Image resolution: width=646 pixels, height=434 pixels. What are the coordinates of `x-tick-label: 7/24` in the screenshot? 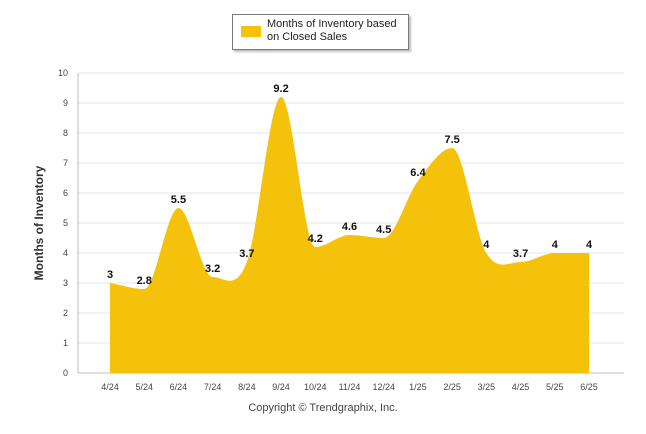 It's located at (213, 387).